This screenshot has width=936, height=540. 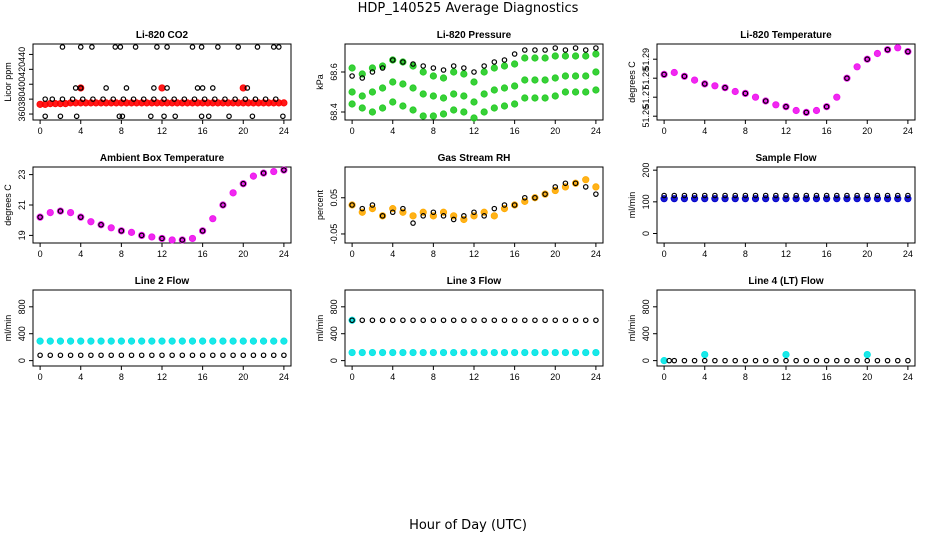 What do you see at coordinates (22, 306) in the screenshot?
I see `y-tick-label: 800` at bounding box center [22, 306].